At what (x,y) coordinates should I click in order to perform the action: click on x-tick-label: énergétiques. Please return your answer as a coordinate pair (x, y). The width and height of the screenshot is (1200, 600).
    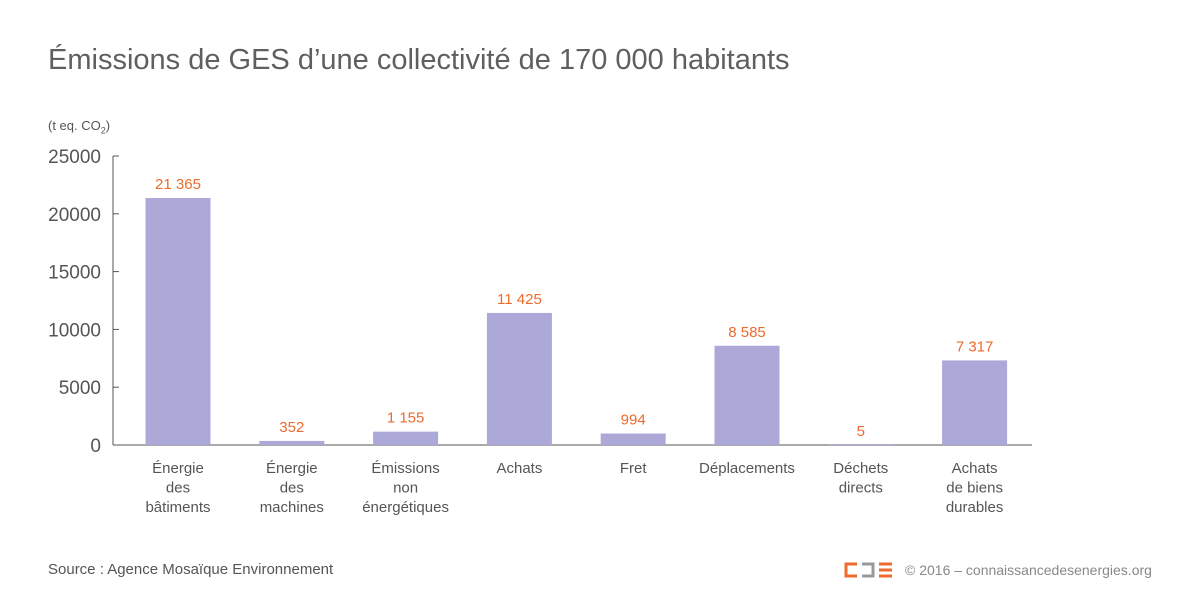
    Looking at the image, I should click on (405, 507).